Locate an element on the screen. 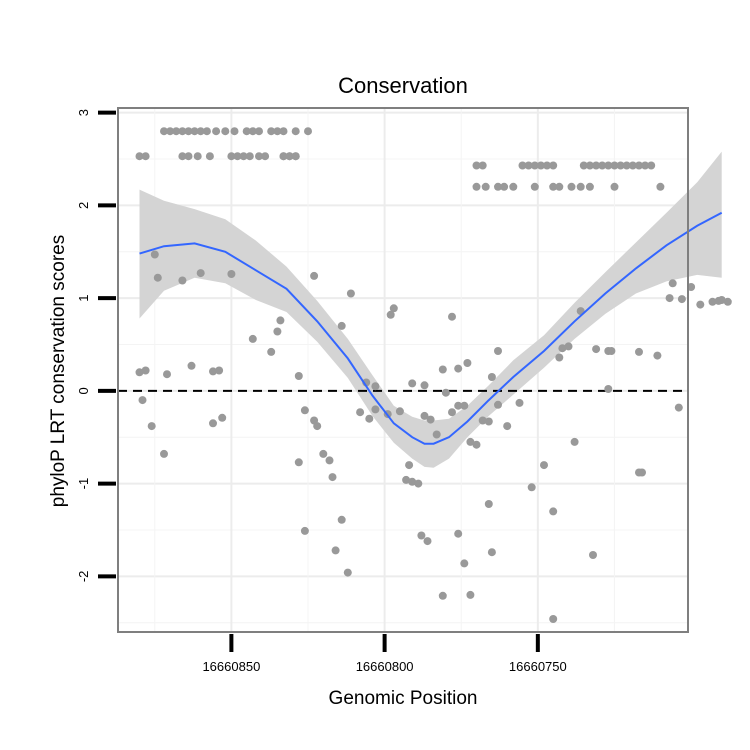  chart-title: Conservation is located at coordinates (403, 85).